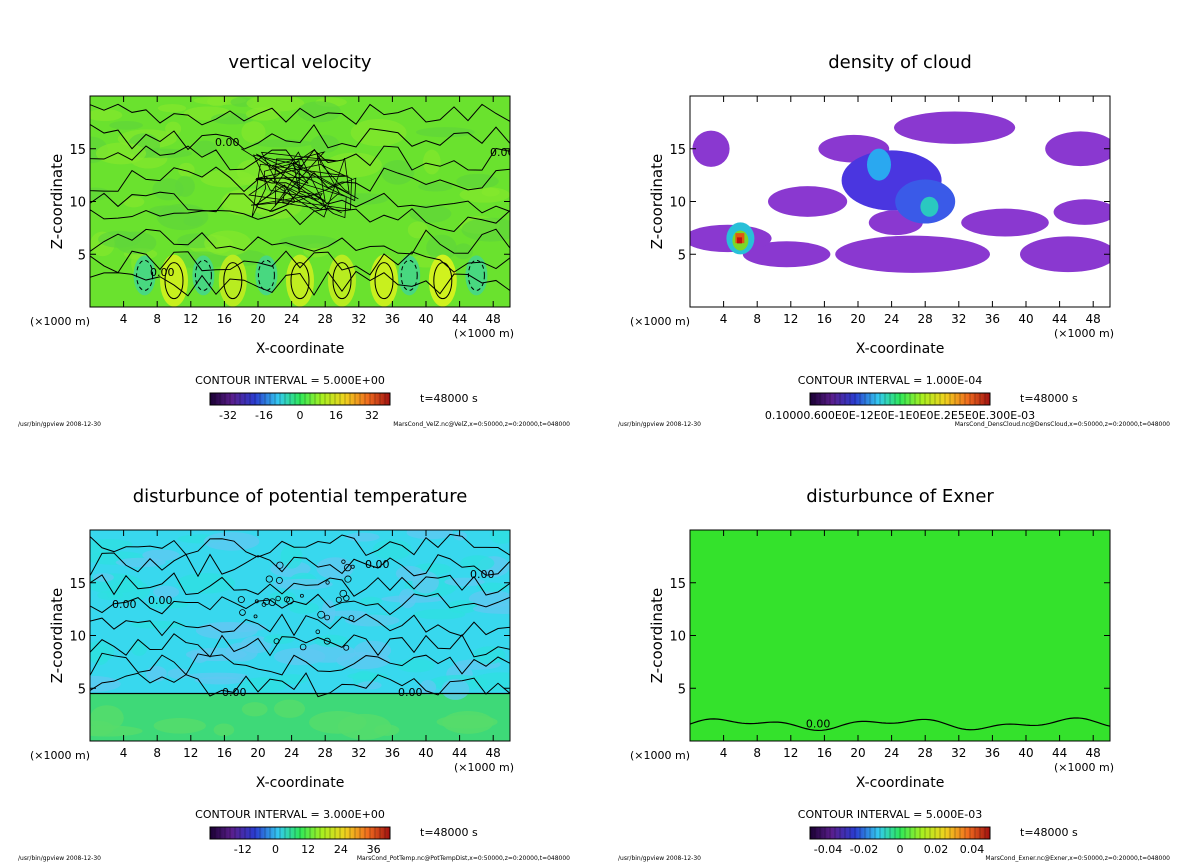 This screenshot has width=1200, height=868. Describe the element at coordinates (300, 496) in the screenshot. I see `chart-title: disturbunce of potential temperature` at that location.